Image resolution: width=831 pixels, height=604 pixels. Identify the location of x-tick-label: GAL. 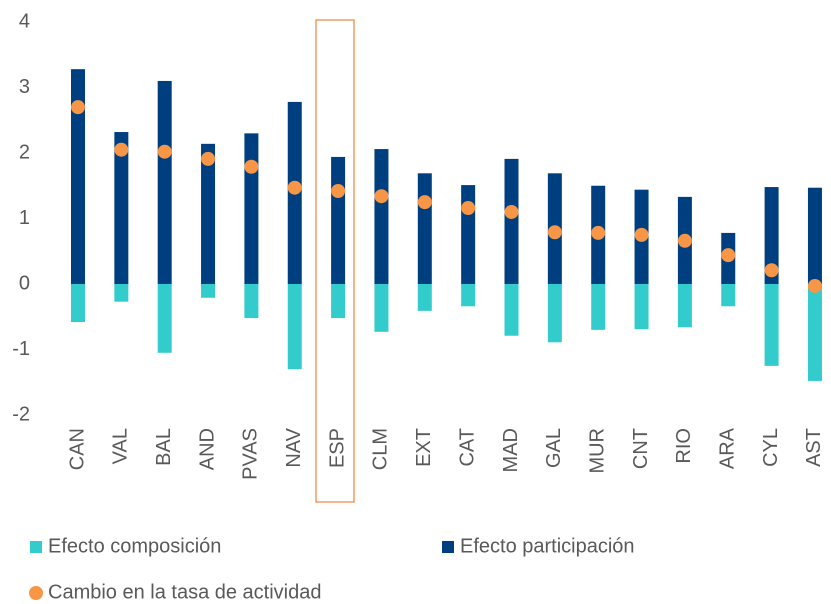
(554, 448).